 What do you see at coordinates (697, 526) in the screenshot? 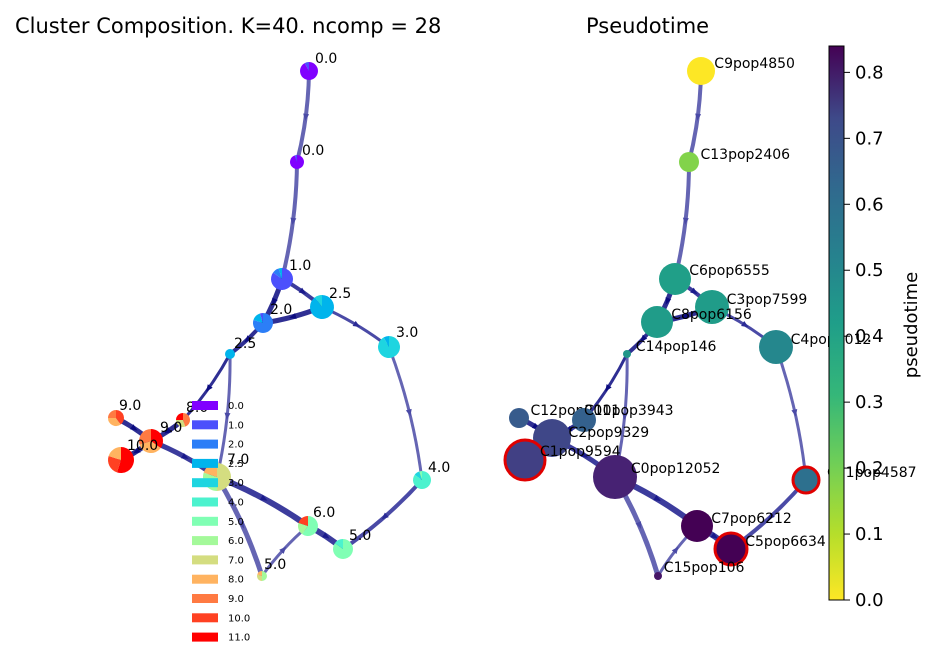
I see `pseudotime-node-c7` at bounding box center [697, 526].